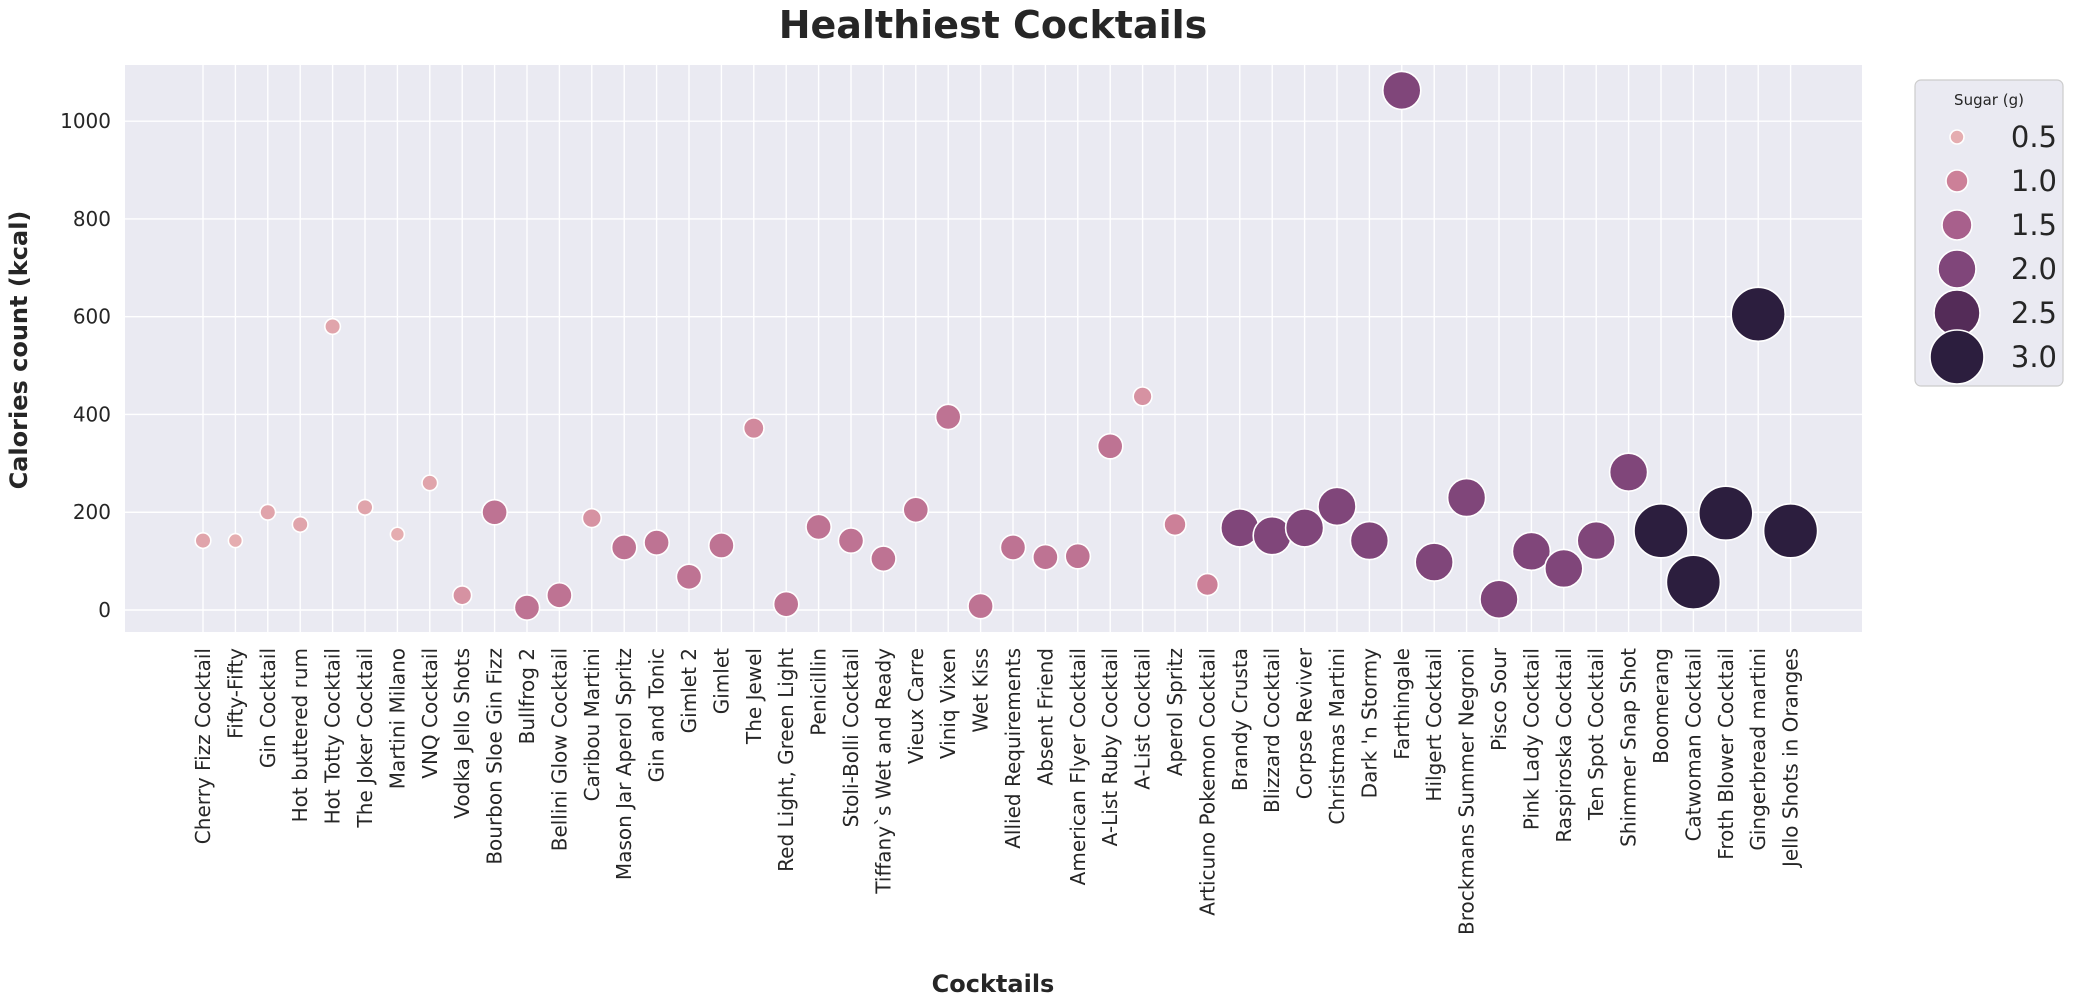  I want to click on chart-title: Healthiest Cocktails, so click(993, 25).